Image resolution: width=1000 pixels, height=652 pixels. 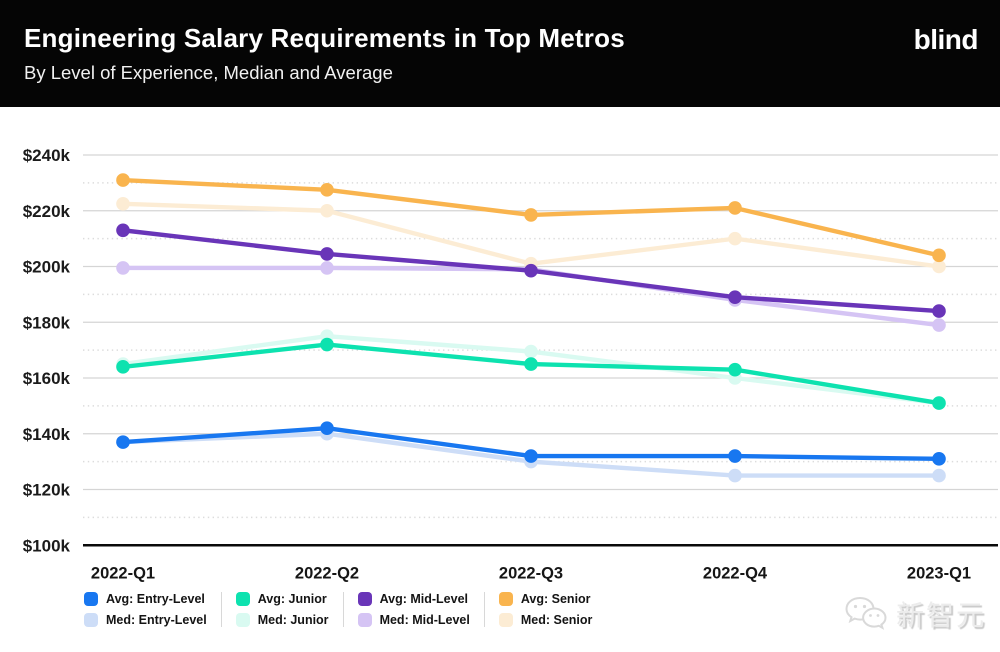 I want to click on legend-label: Avg: Senior, so click(x=555, y=599).